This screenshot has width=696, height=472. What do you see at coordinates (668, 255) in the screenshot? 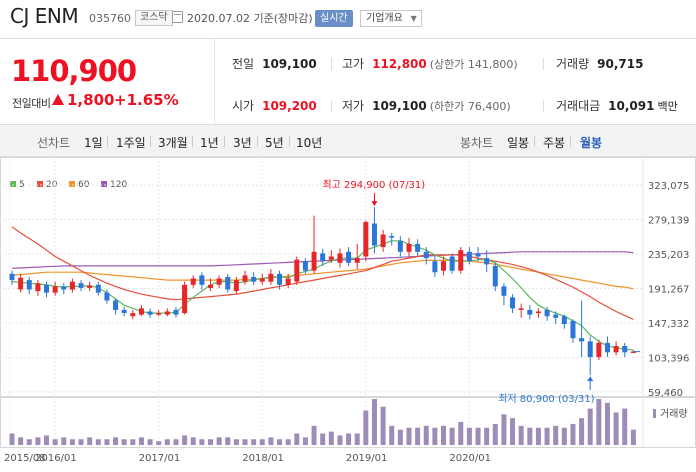
I see `y-tick-label: 235,203` at bounding box center [668, 255].